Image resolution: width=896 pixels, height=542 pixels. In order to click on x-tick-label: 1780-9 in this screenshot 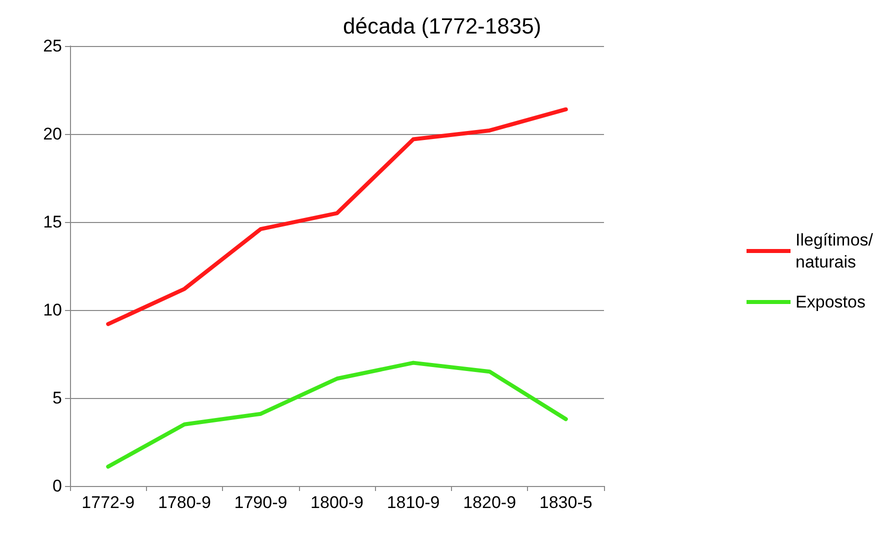, I will do `click(184, 502)`.